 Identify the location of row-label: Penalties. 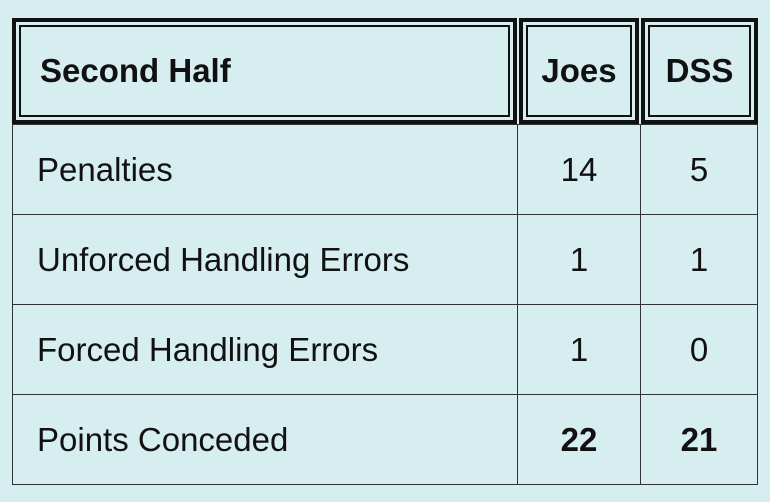
(265, 169).